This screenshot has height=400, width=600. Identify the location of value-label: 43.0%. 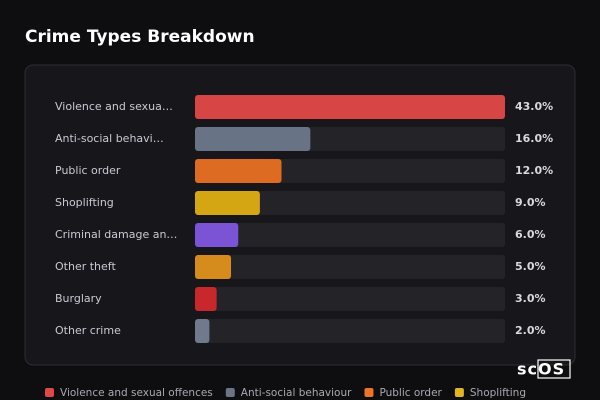
(534, 106).